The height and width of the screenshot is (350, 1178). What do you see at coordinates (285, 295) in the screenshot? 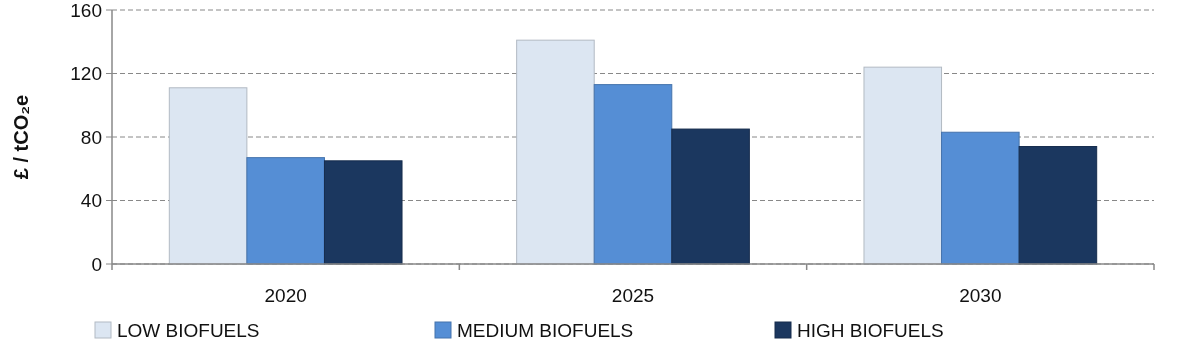
I see `x-tick-label: 2020` at bounding box center [285, 295].